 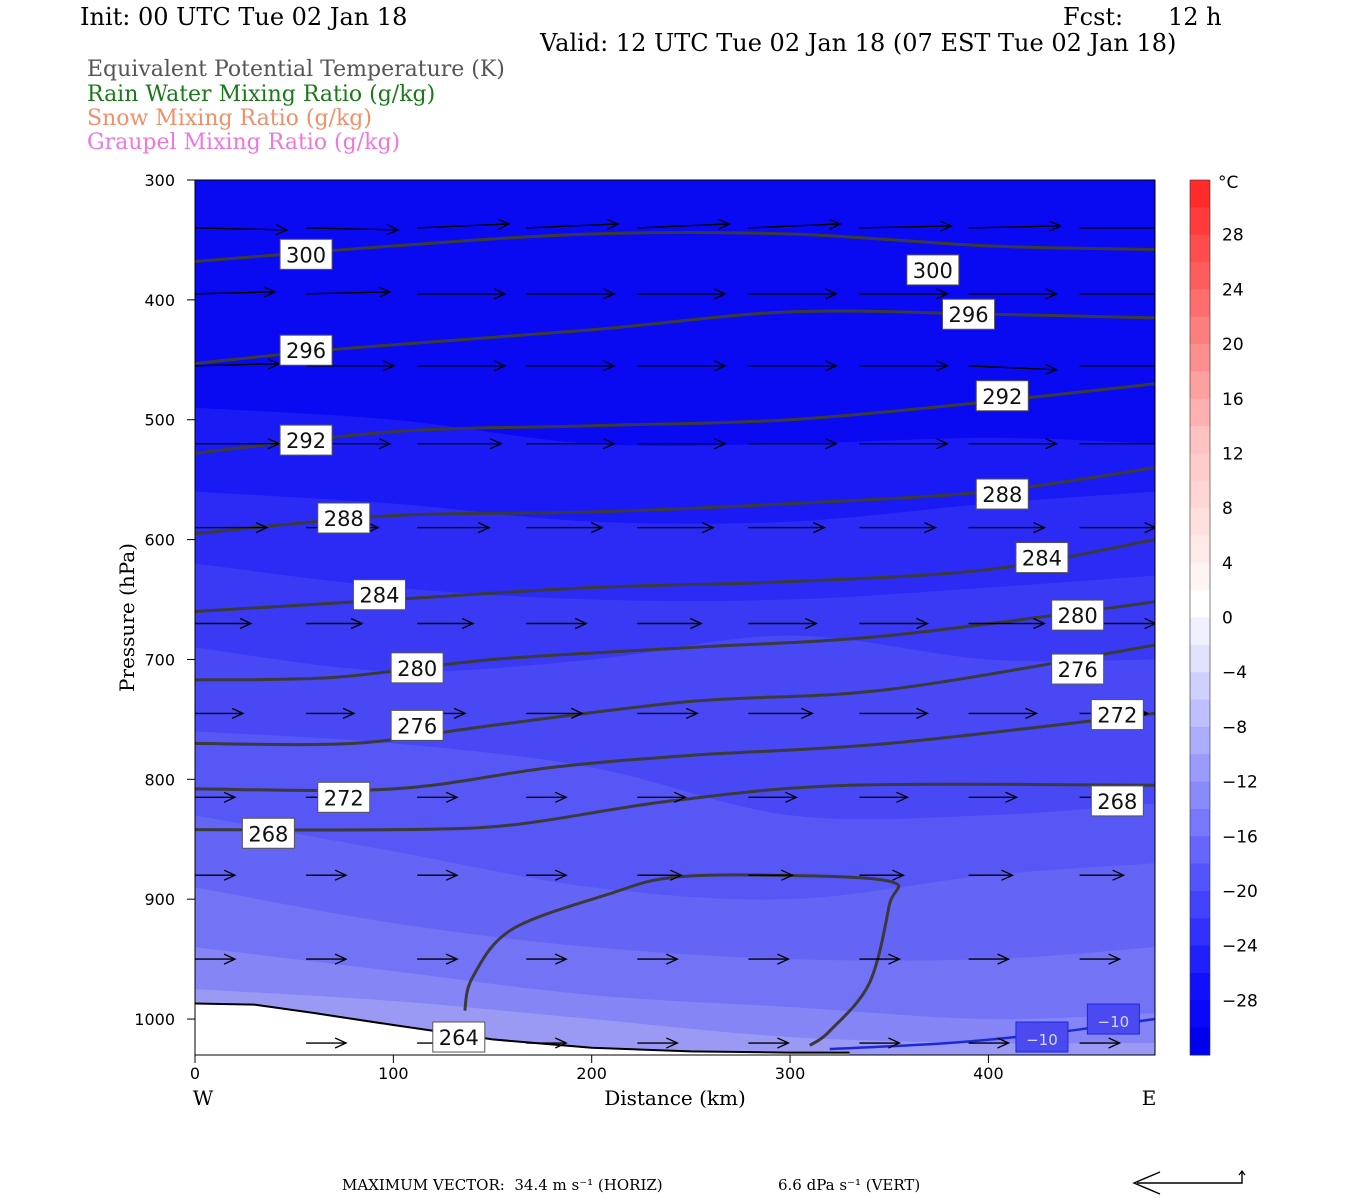 I want to click on theta-e-label-268-0-box, so click(x=268, y=833).